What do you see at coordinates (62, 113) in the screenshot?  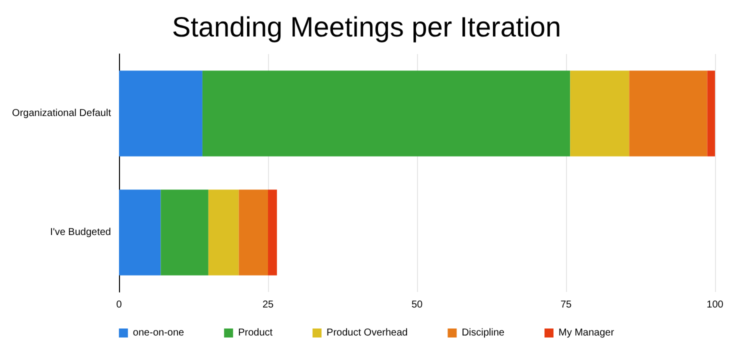 I see `y-tick-label: Organizational Default` at bounding box center [62, 113].